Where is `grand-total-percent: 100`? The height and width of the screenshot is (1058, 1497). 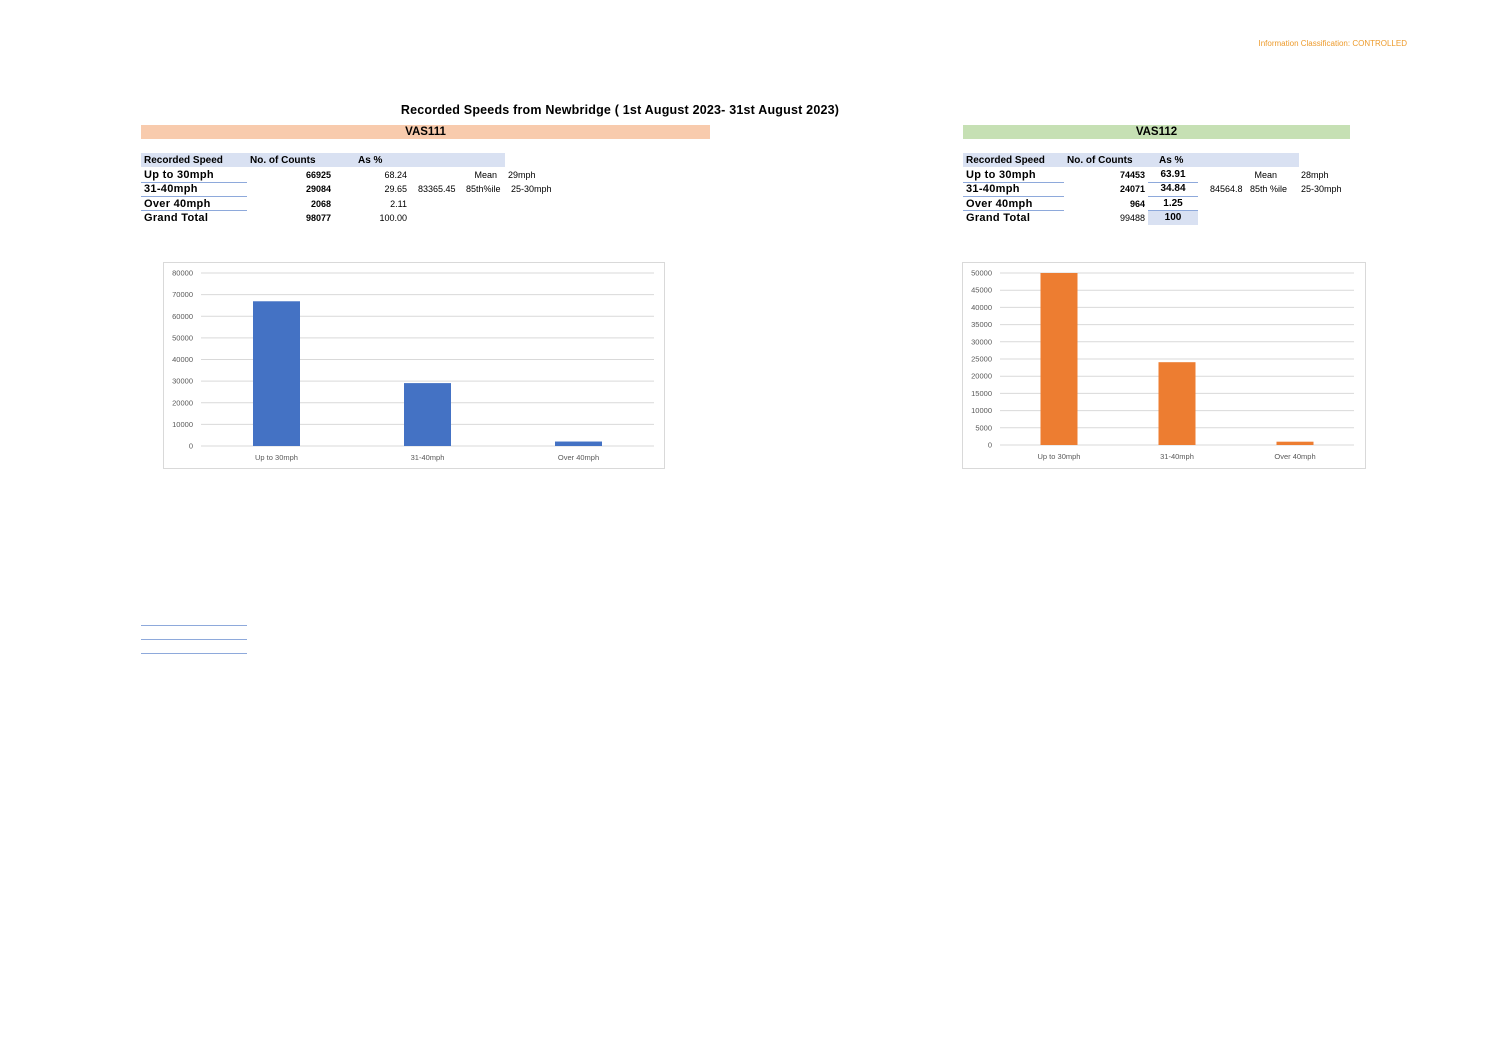
grand-total-percent: 100 is located at coordinates (1173, 217).